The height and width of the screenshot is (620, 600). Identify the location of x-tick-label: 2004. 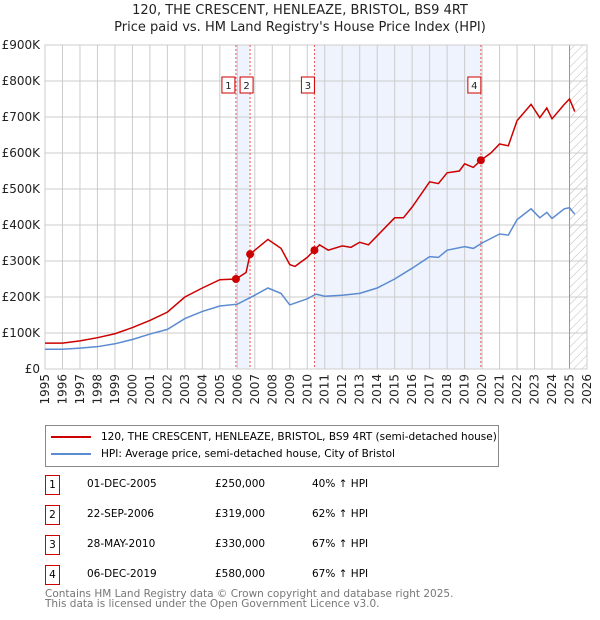
(202, 389).